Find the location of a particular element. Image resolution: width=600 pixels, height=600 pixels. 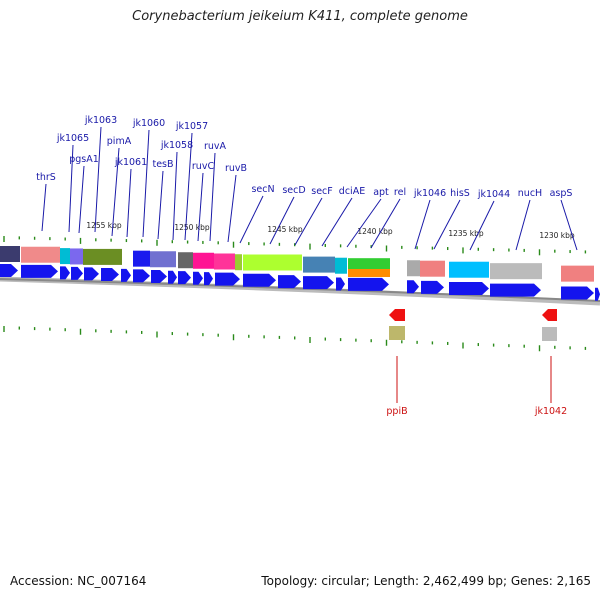

gene-label: jk1046 is located at coordinates (429, 193).